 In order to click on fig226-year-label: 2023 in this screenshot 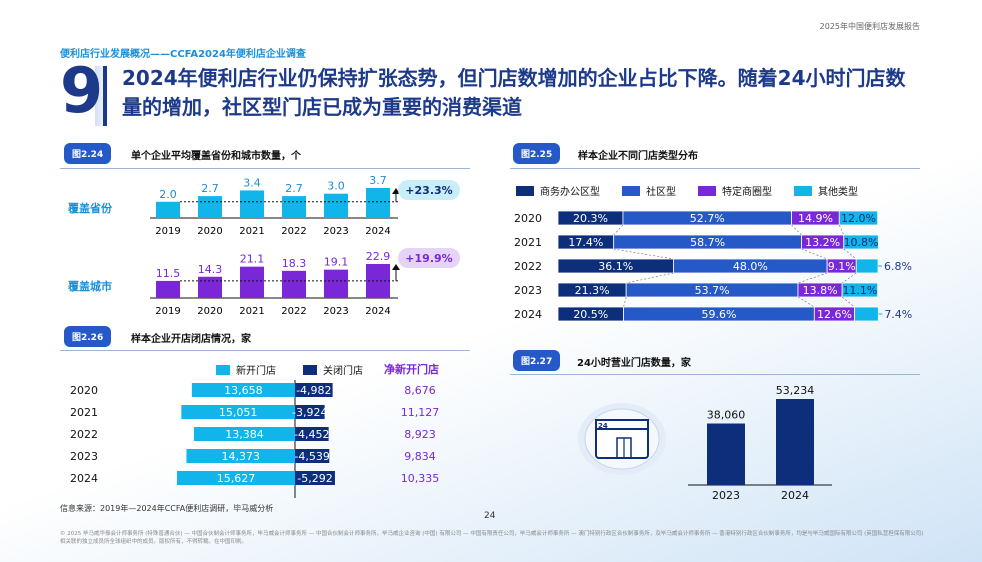, I will do `click(84, 456)`.